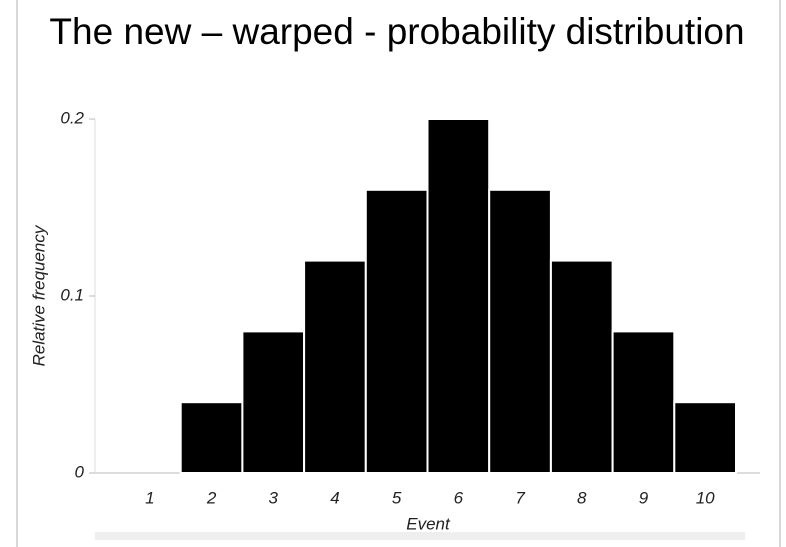  Describe the element at coordinates (211, 497) in the screenshot. I see `x-tick-label: 2` at that location.